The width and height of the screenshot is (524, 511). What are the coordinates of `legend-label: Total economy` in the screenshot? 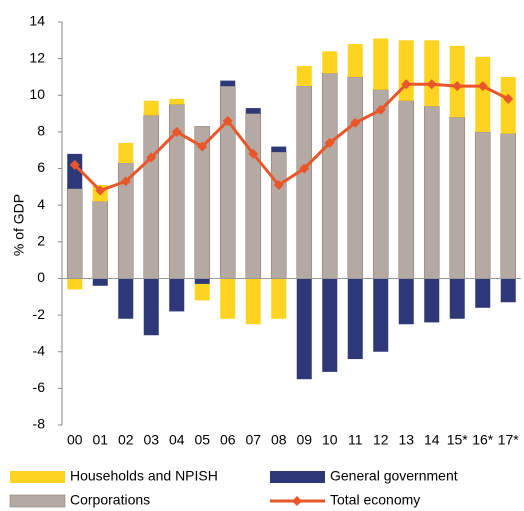 It's located at (375, 500).